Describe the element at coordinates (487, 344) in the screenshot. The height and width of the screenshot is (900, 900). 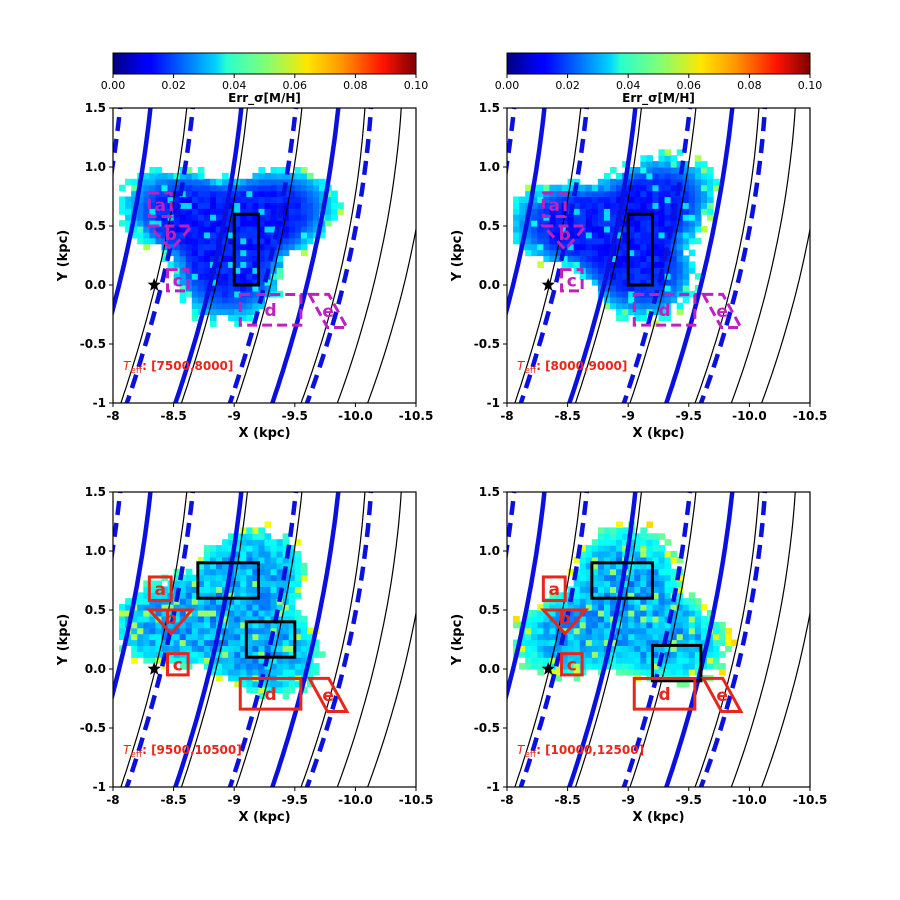
I see `y-tick-label: -0.5` at that location.